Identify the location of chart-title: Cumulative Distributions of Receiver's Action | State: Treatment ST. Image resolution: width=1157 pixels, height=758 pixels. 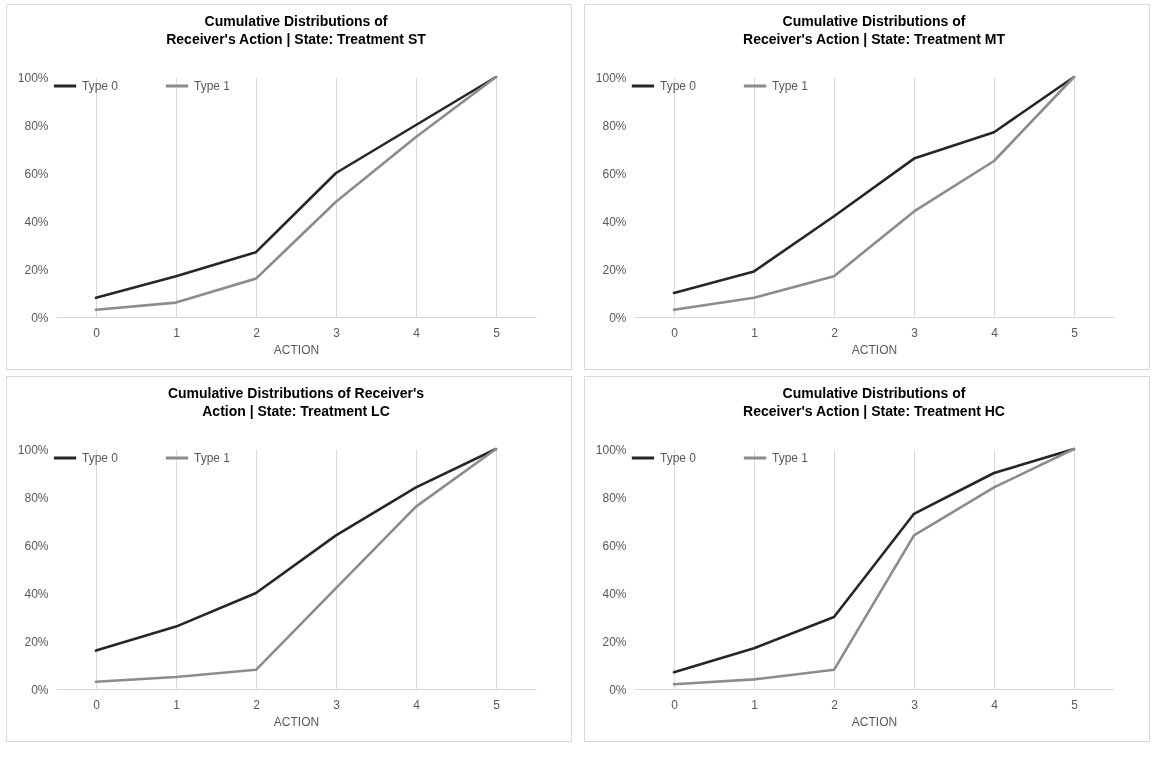
(296, 30).